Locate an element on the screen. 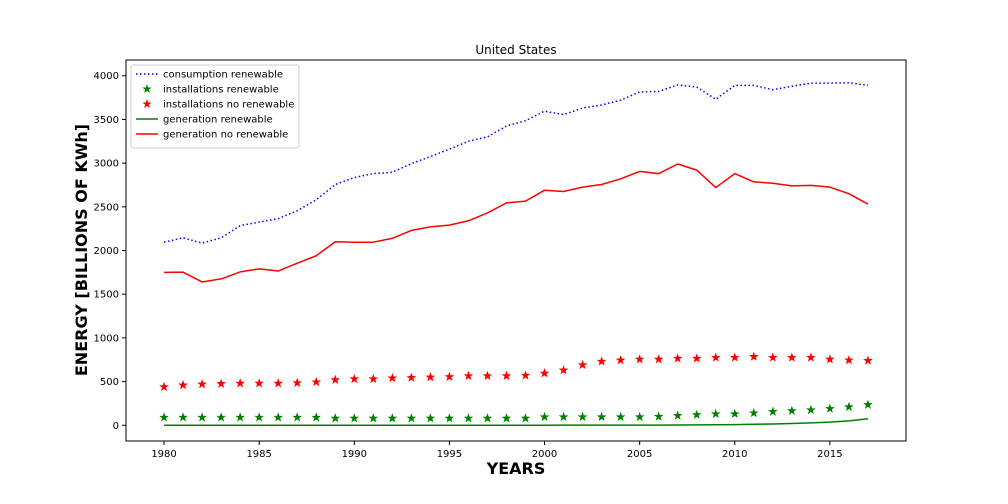  series-generation-renewable is located at coordinates (516, 422).